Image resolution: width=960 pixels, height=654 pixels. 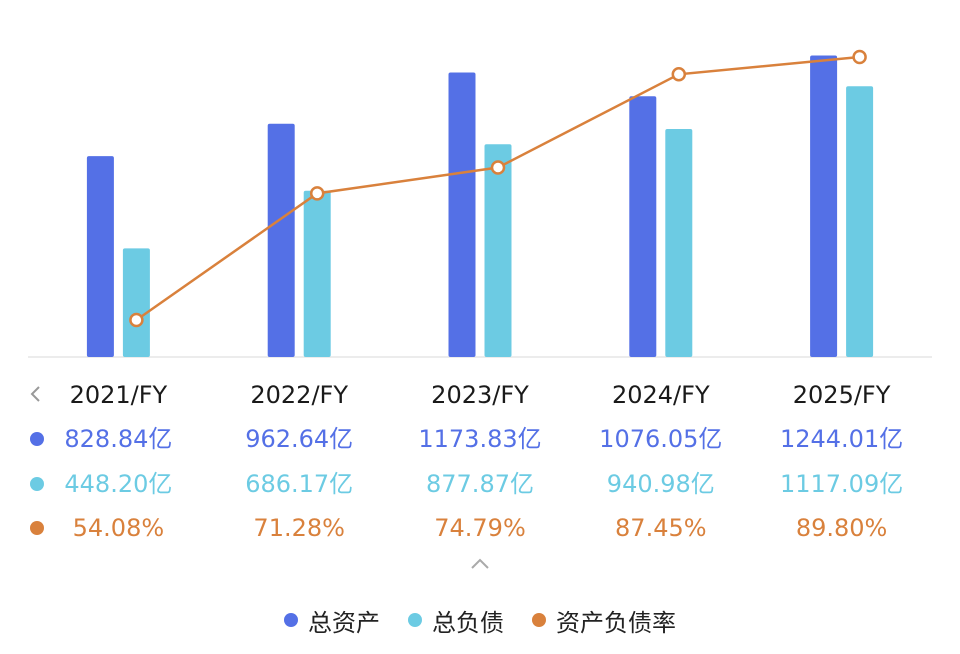 What do you see at coordinates (661, 528) in the screenshot?
I see `value-label-2-3: 87.45%` at bounding box center [661, 528].